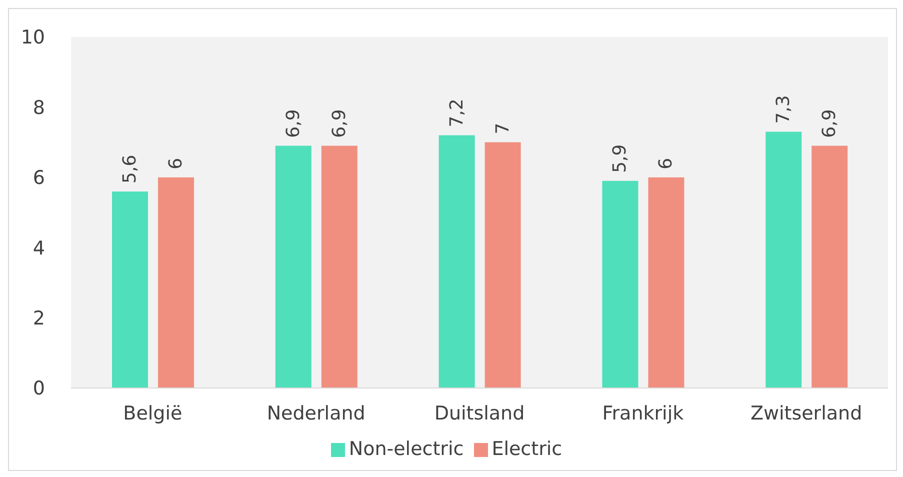 The height and width of the screenshot is (477, 903). I want to click on y-tick-label: 6, so click(38, 178).